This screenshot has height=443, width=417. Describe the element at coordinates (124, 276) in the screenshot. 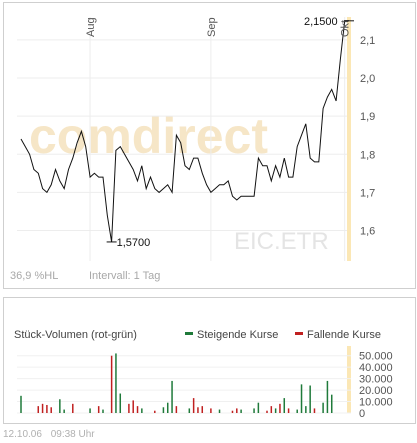

I see `interval-label: Intervall: 1 Tag` at that location.